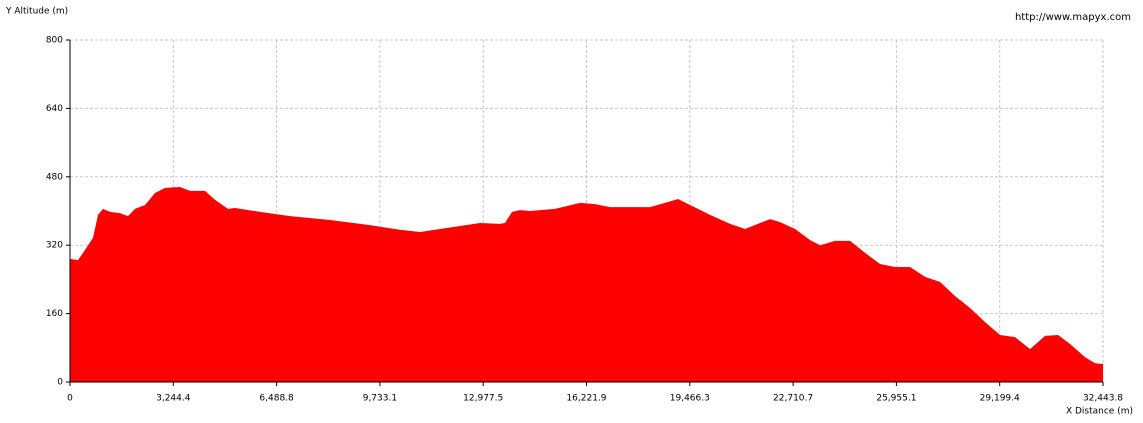  Describe the element at coordinates (1073, 17) in the screenshot. I see `source-link: http://www.mapyx.com` at that location.